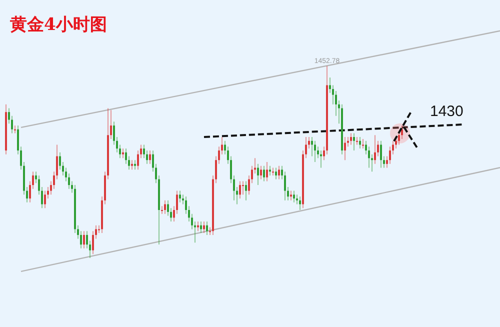 The height and width of the screenshot is (327, 500). Describe the element at coordinates (58, 25) in the screenshot. I see `chart-title: 黄金4小时图` at that location.